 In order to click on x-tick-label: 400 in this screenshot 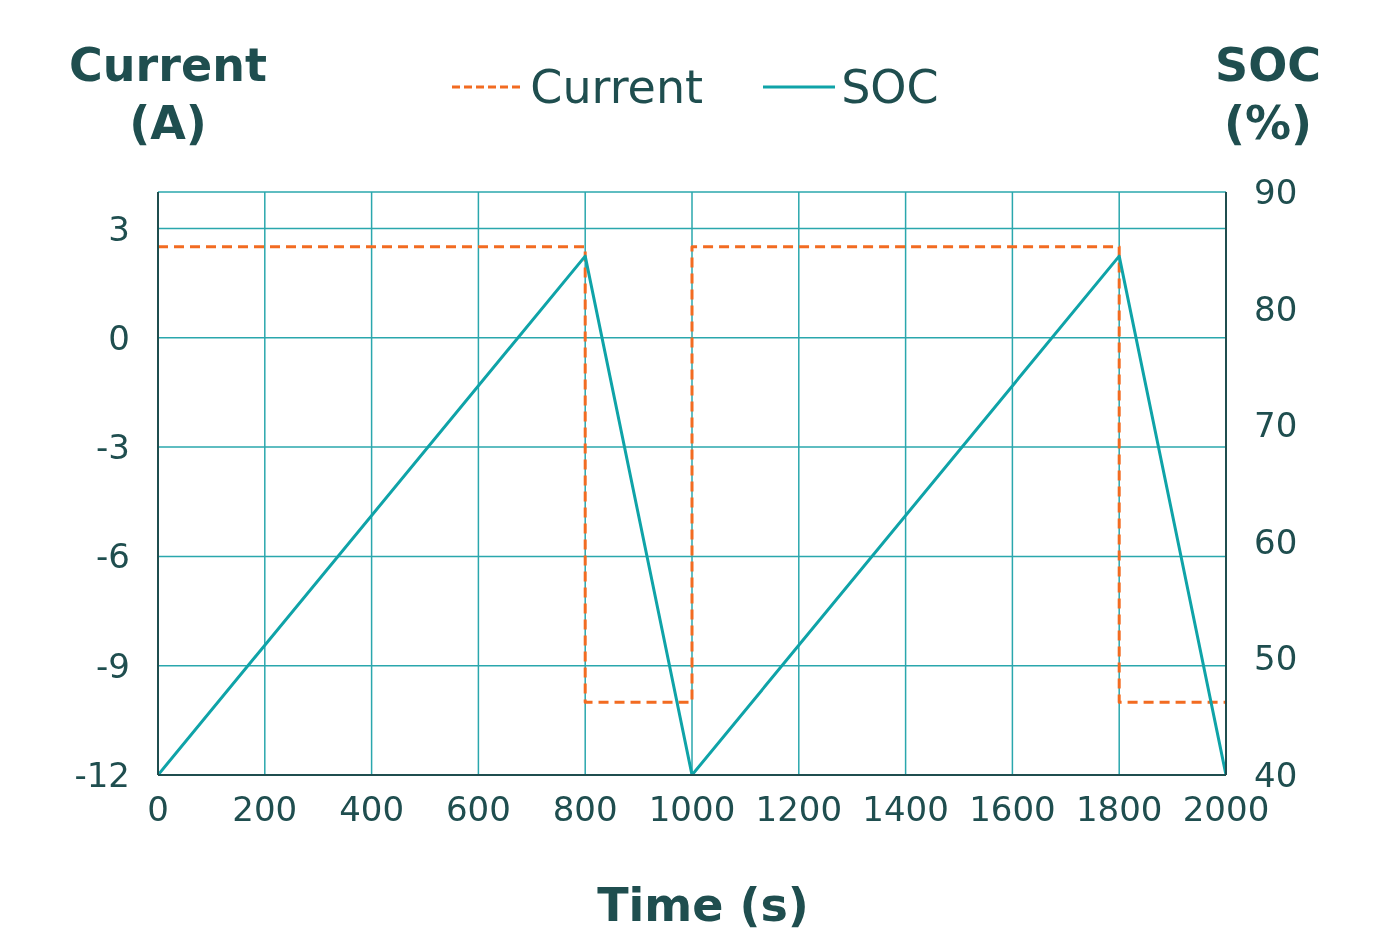, I will do `click(372, 809)`.